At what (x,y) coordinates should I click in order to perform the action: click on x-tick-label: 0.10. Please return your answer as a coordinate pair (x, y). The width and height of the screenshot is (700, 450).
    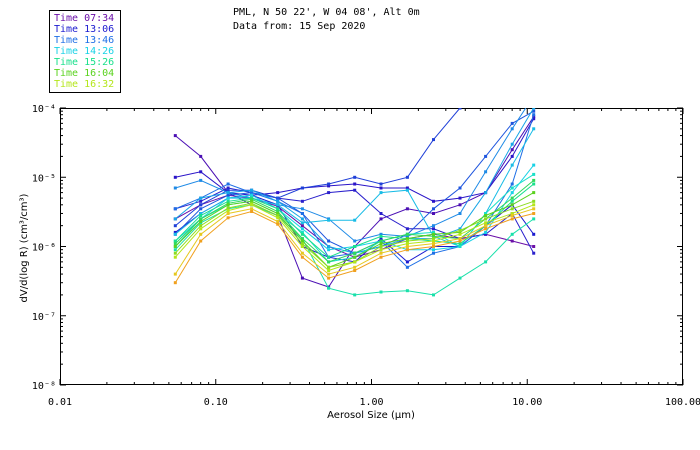
    Looking at the image, I should click on (216, 402).